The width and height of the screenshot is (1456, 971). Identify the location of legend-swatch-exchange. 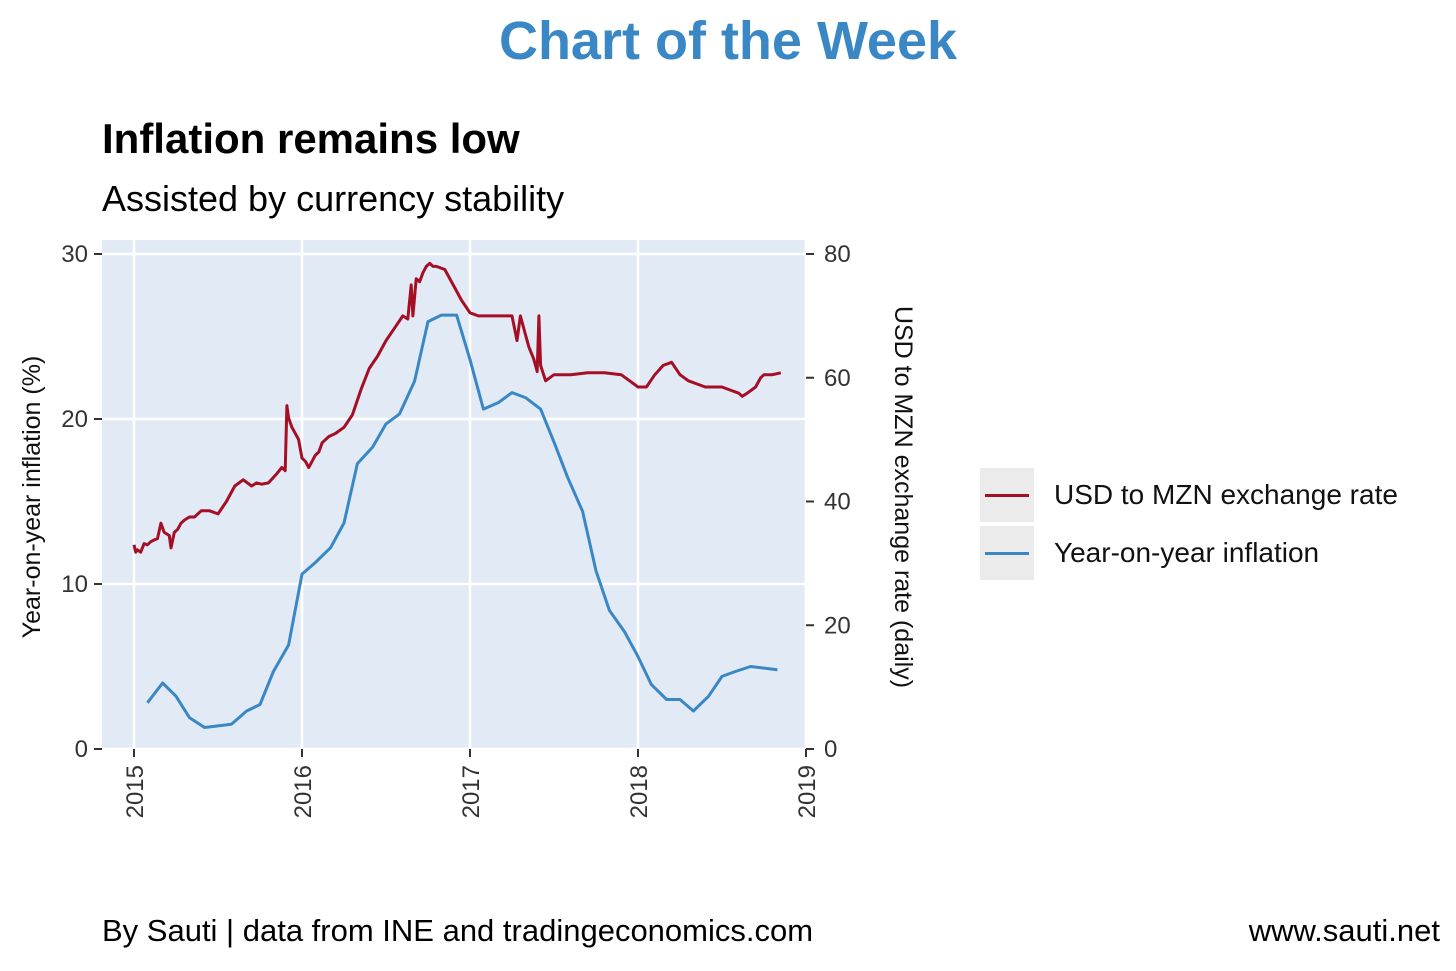
(1007, 495).